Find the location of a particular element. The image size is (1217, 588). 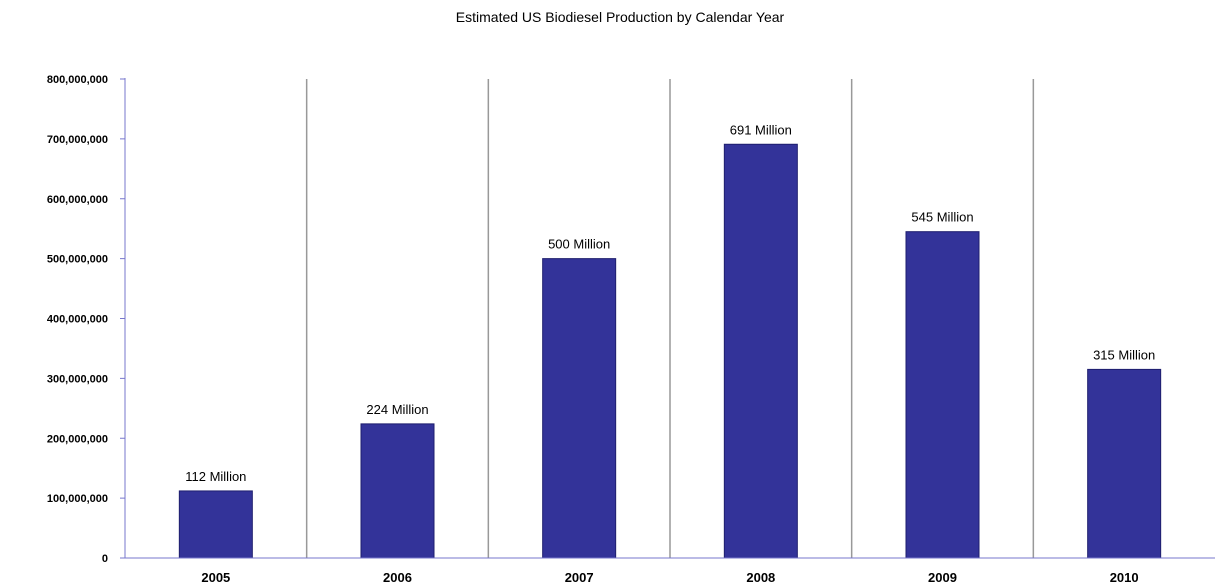

x-tick-label: 2005 is located at coordinates (215, 577).